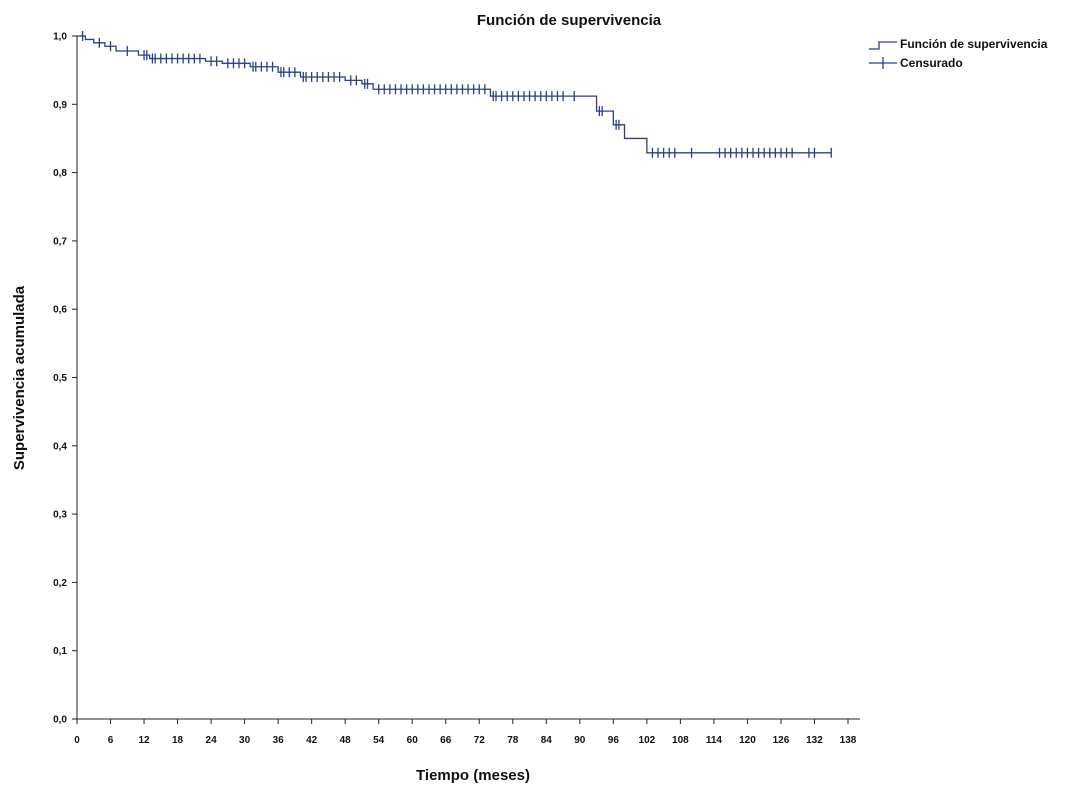  Describe the element at coordinates (60, 651) in the screenshot. I see `y-tick-label: 0,1` at that location.